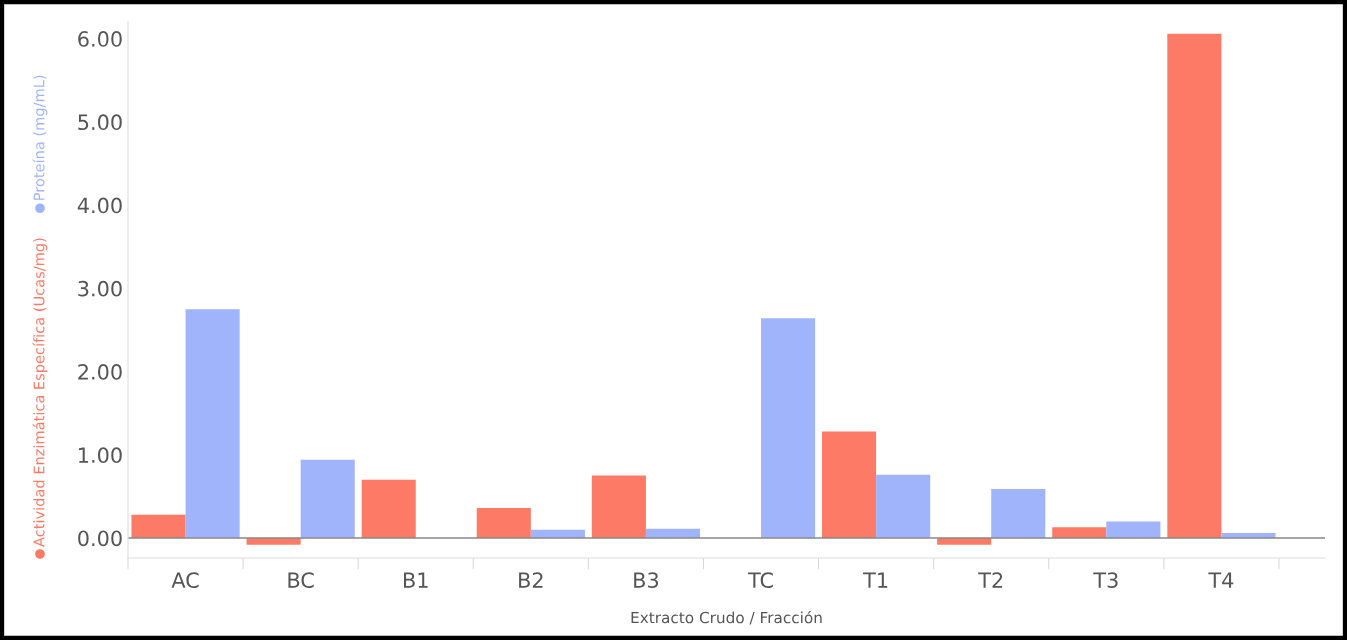 Image resolution: width=1347 pixels, height=640 pixels. Describe the element at coordinates (760, 580) in the screenshot. I see `x-tick-label: TC` at that location.